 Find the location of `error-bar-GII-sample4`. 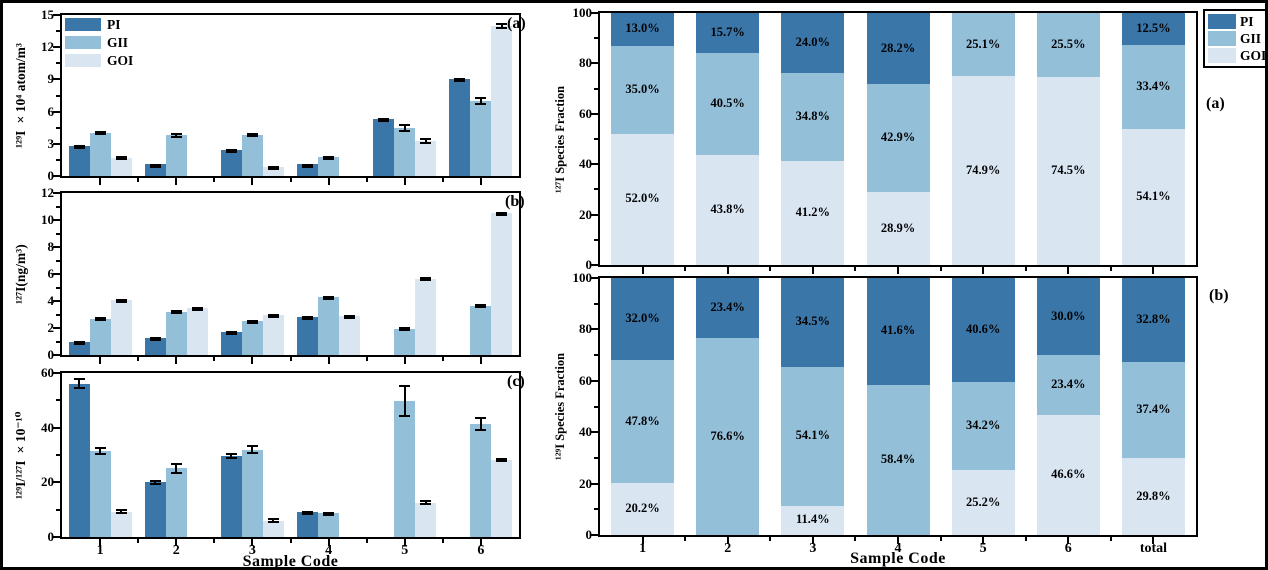

error-bar-GII-sample4 is located at coordinates (329, 158).